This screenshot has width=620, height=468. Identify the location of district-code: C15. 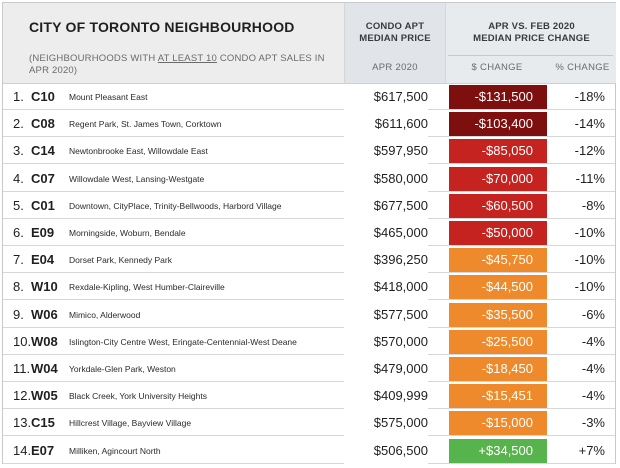
(43, 423).